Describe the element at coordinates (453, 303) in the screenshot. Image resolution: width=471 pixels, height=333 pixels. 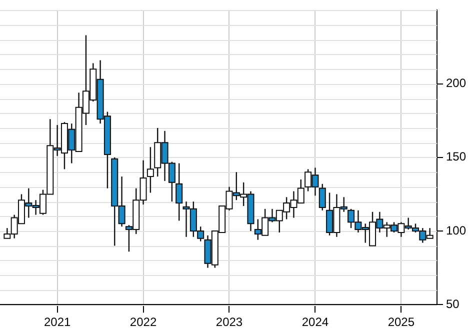
I see `y-tick-label: 50` at that location.